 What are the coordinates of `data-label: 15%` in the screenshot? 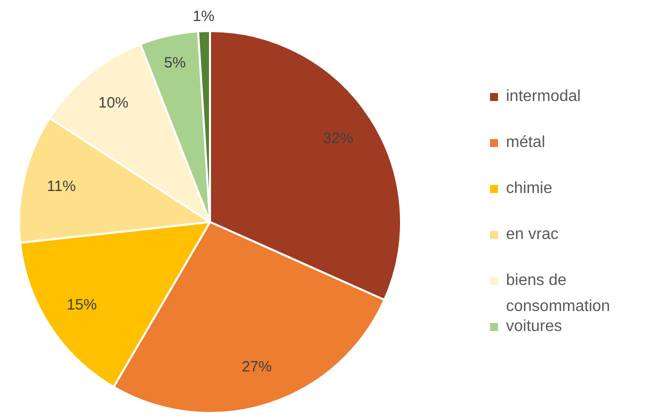 It's located at (81, 305).